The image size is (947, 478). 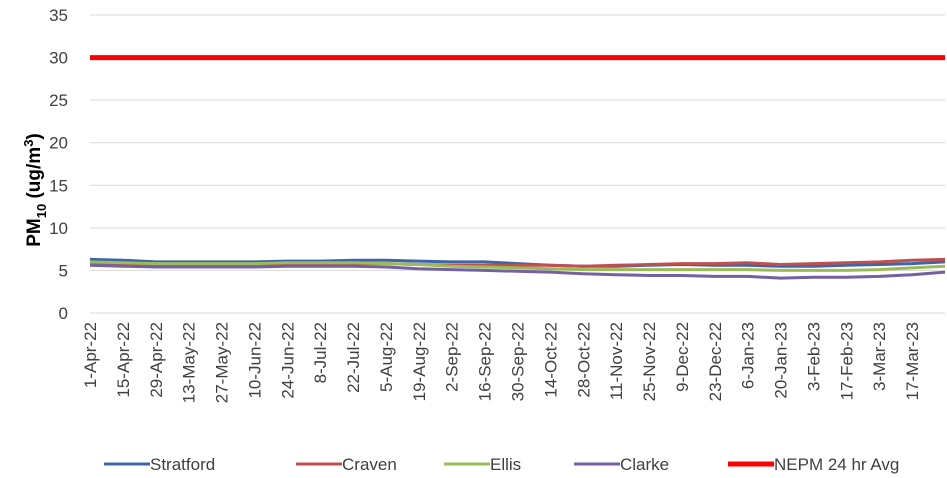 I want to click on x-tick-label: 28-Oct-22, so click(x=583, y=360).